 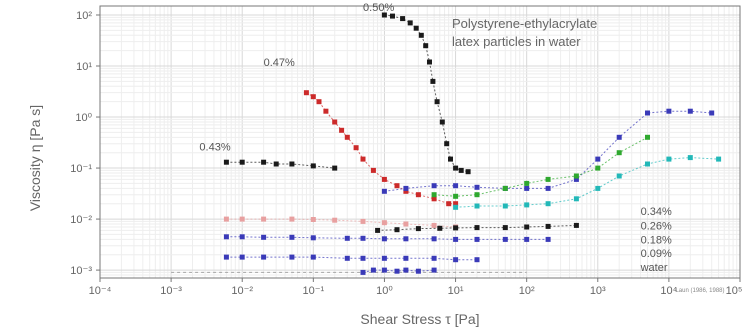 I want to click on series-label-water: water, so click(x=654, y=268).